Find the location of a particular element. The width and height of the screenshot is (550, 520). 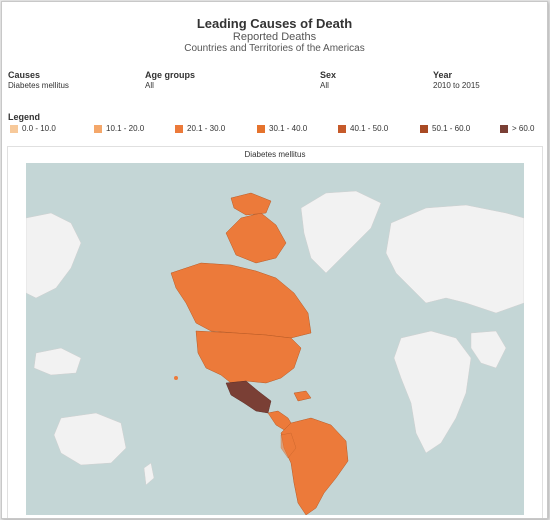

legend-label: 20.1 - 30.0 is located at coordinates (206, 128).